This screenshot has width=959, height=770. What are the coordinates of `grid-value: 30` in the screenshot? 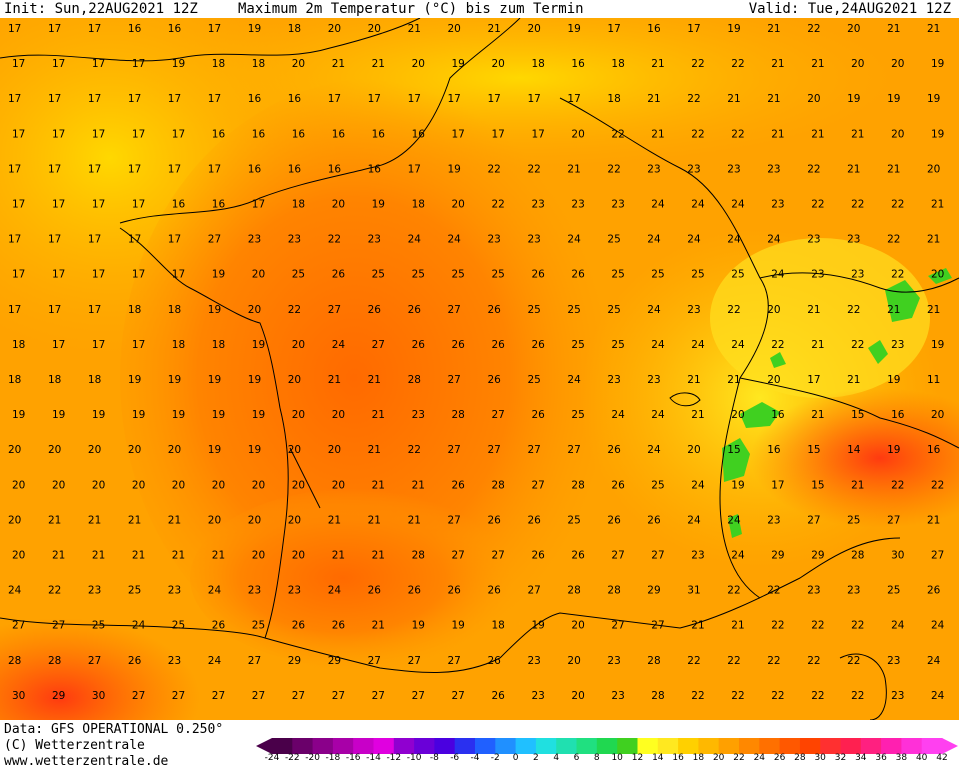 It's located at (98, 696).